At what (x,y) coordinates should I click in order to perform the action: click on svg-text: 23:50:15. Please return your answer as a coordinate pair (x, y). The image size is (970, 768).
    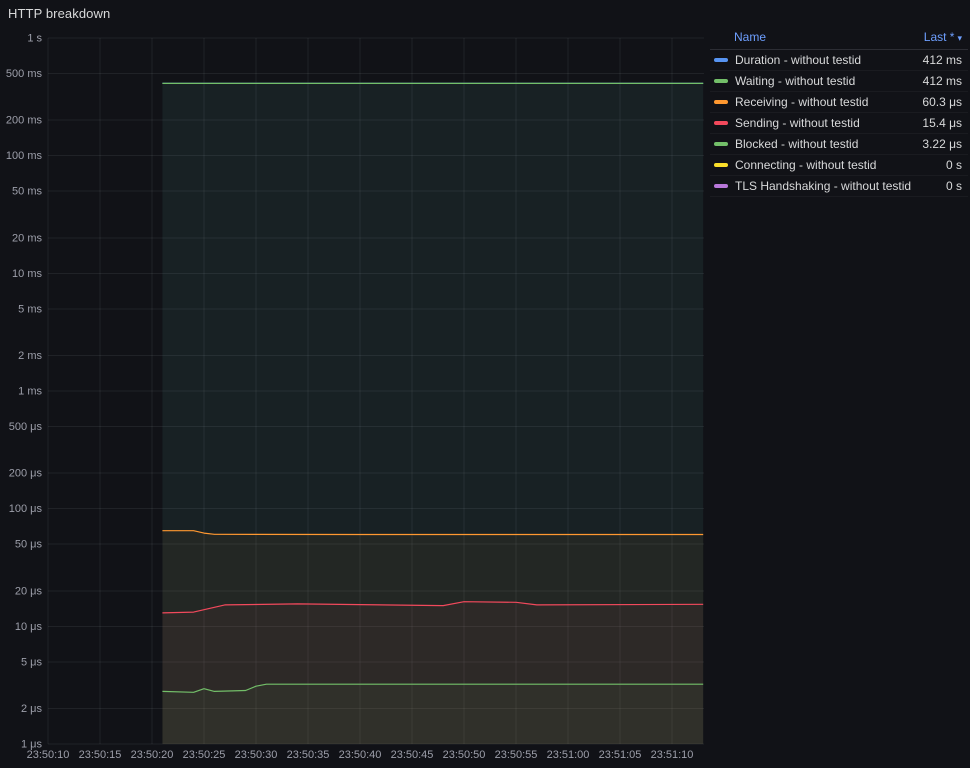
    Looking at the image, I should click on (100, 755).